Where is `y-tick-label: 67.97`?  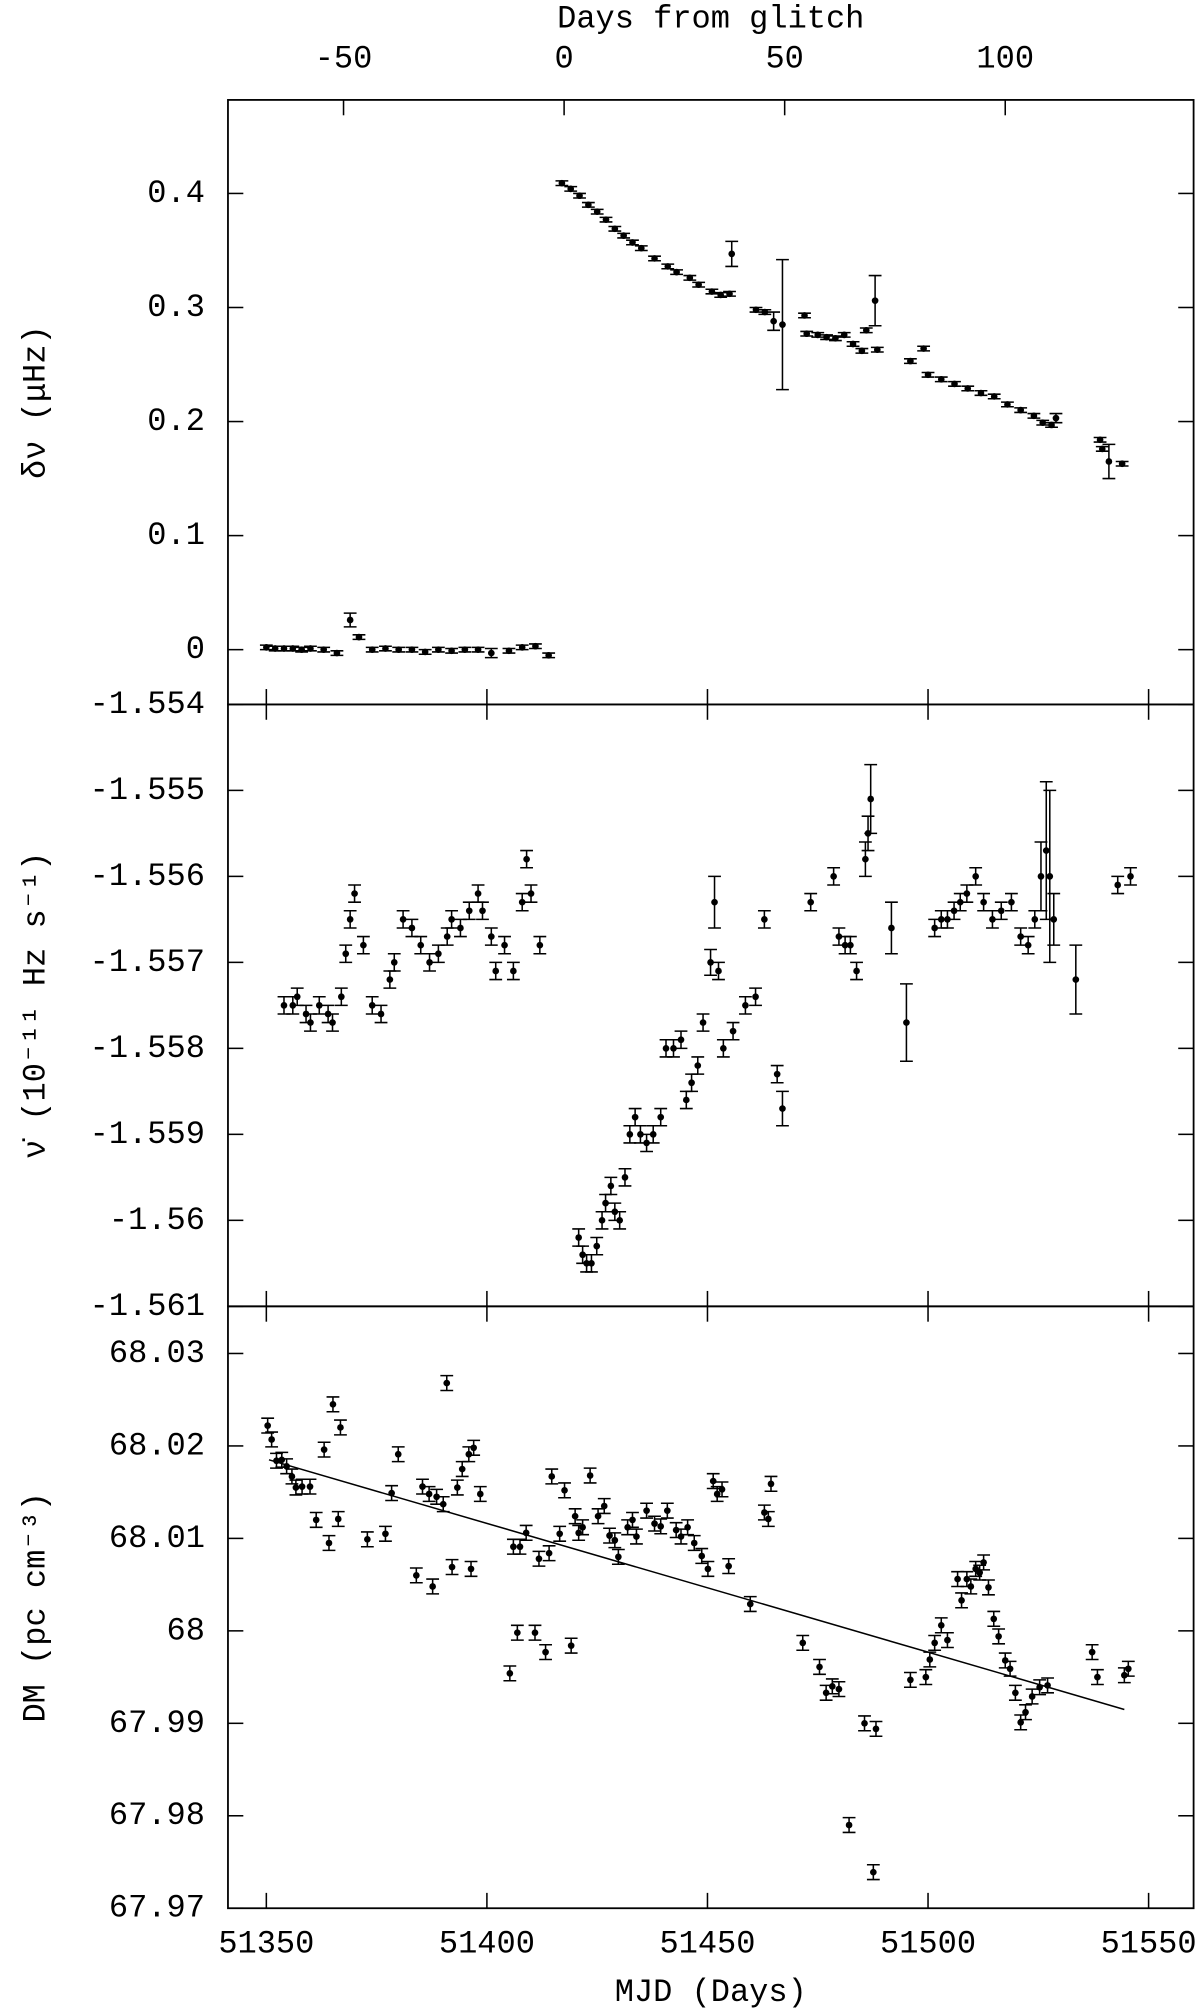 y-tick-label: 67.97 is located at coordinates (157, 1908).